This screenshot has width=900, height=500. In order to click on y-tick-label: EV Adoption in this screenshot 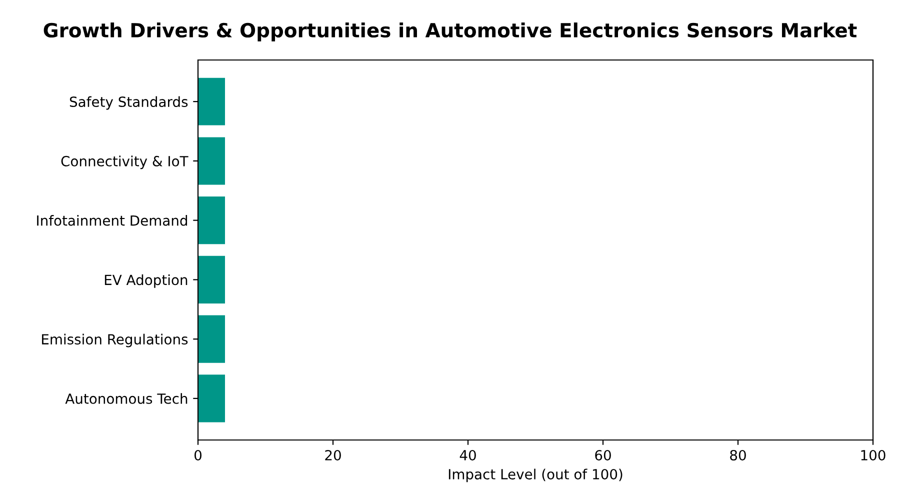, I will do `click(146, 281)`.